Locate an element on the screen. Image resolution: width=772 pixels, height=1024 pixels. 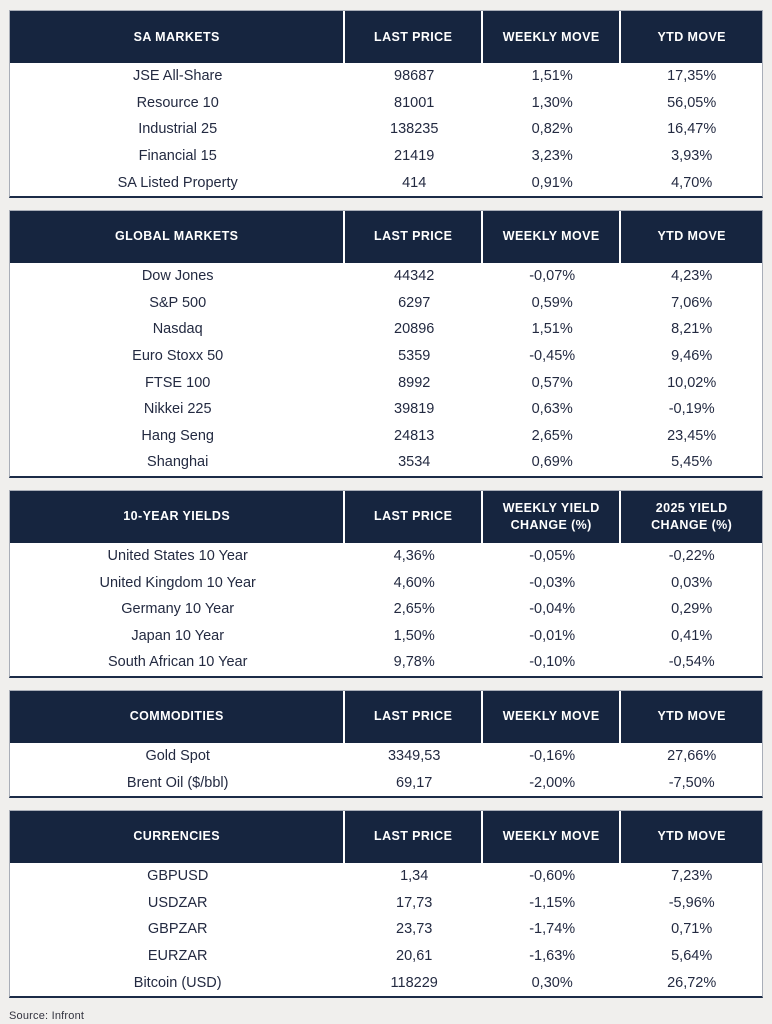
instrument-name: United States 10 Year is located at coordinates (177, 556).